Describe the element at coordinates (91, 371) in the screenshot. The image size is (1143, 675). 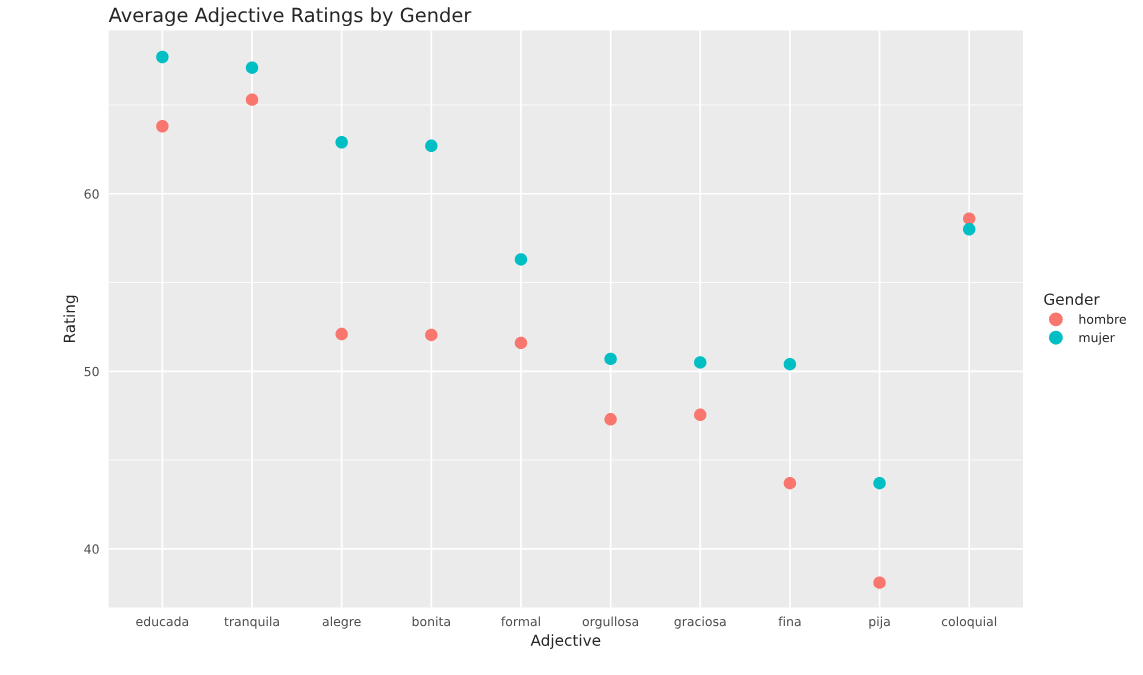
I see `y-tick-label: 50` at that location.